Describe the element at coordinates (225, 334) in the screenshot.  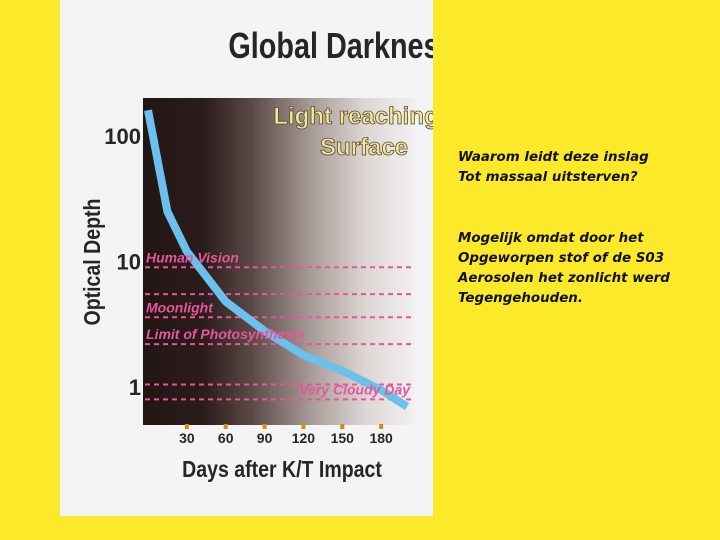
I see `threshold-label: Limit of Photosynthesis` at that location.